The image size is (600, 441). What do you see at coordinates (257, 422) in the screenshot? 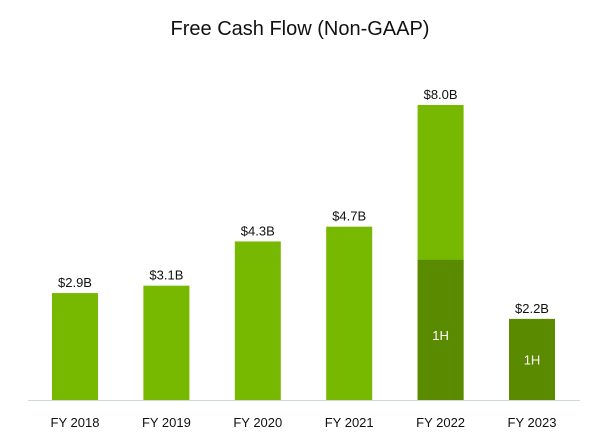
I see `x-tick-label: FY 2020` at bounding box center [257, 422].